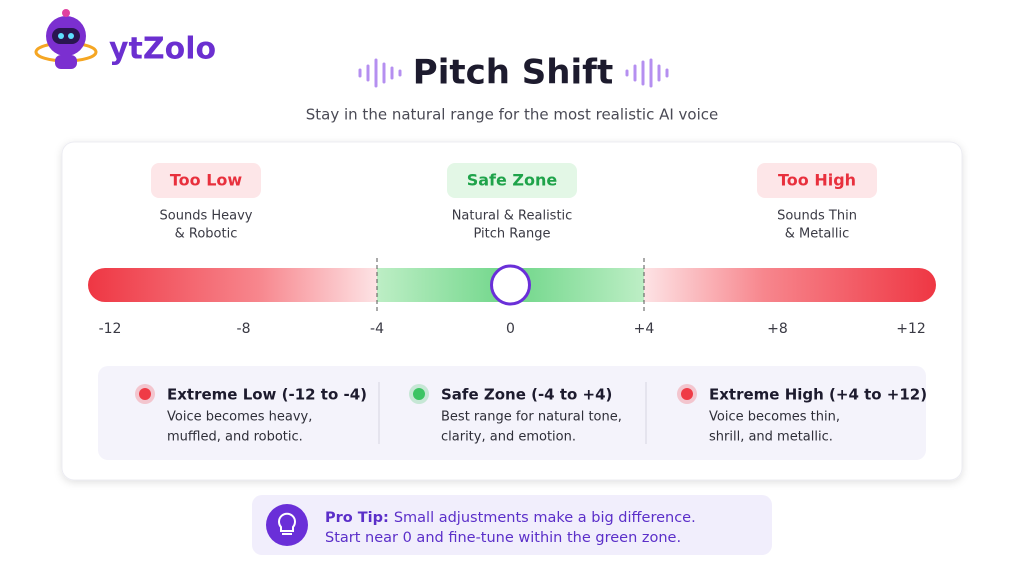 The height and width of the screenshot is (580, 1024). What do you see at coordinates (235, 437) in the screenshot?
I see `legend-description: muffled, and robotic.` at bounding box center [235, 437].